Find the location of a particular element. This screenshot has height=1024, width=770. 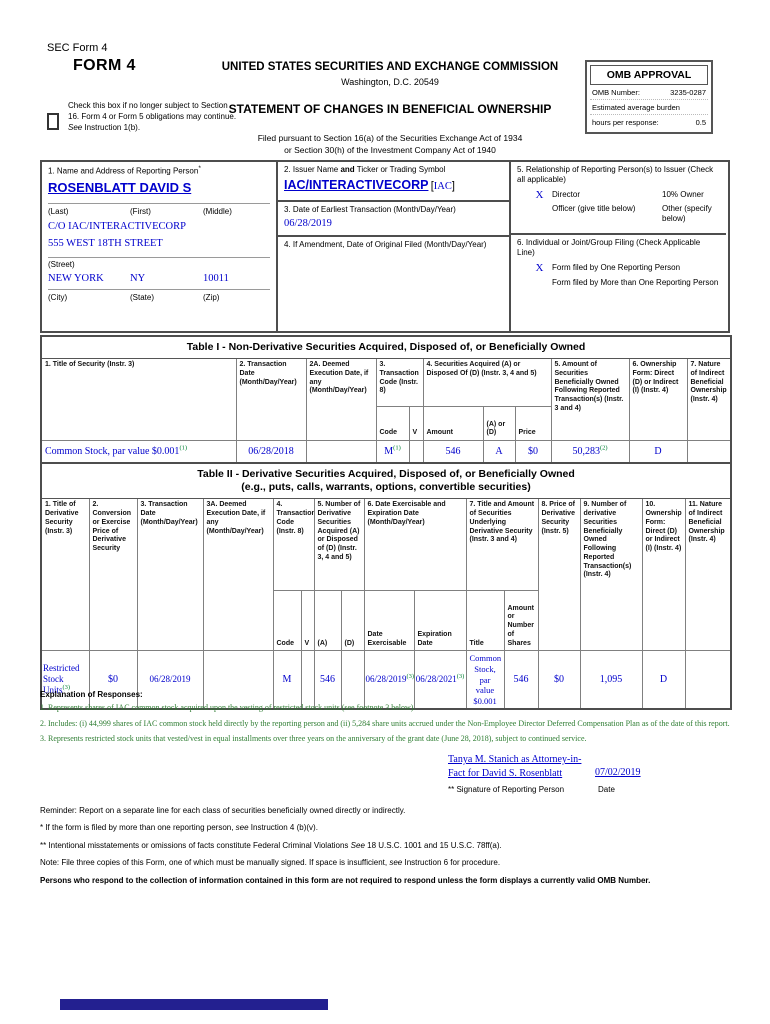

city-state-zip-labels: (City) (State) (Zip) is located at coordinates (159, 298).